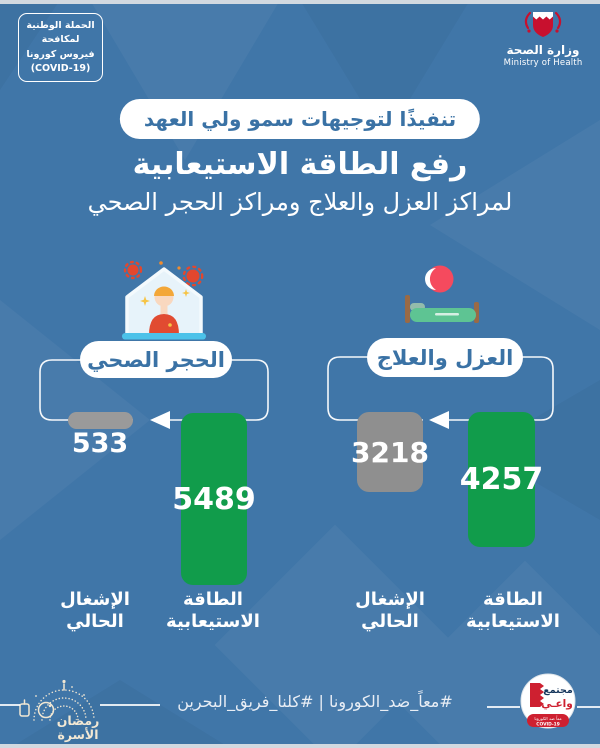 The width and height of the screenshot is (600, 748). What do you see at coordinates (547, 718) in the screenshot?
I see `waei-badge-line3: معاً ضد الكورونا` at bounding box center [547, 718].